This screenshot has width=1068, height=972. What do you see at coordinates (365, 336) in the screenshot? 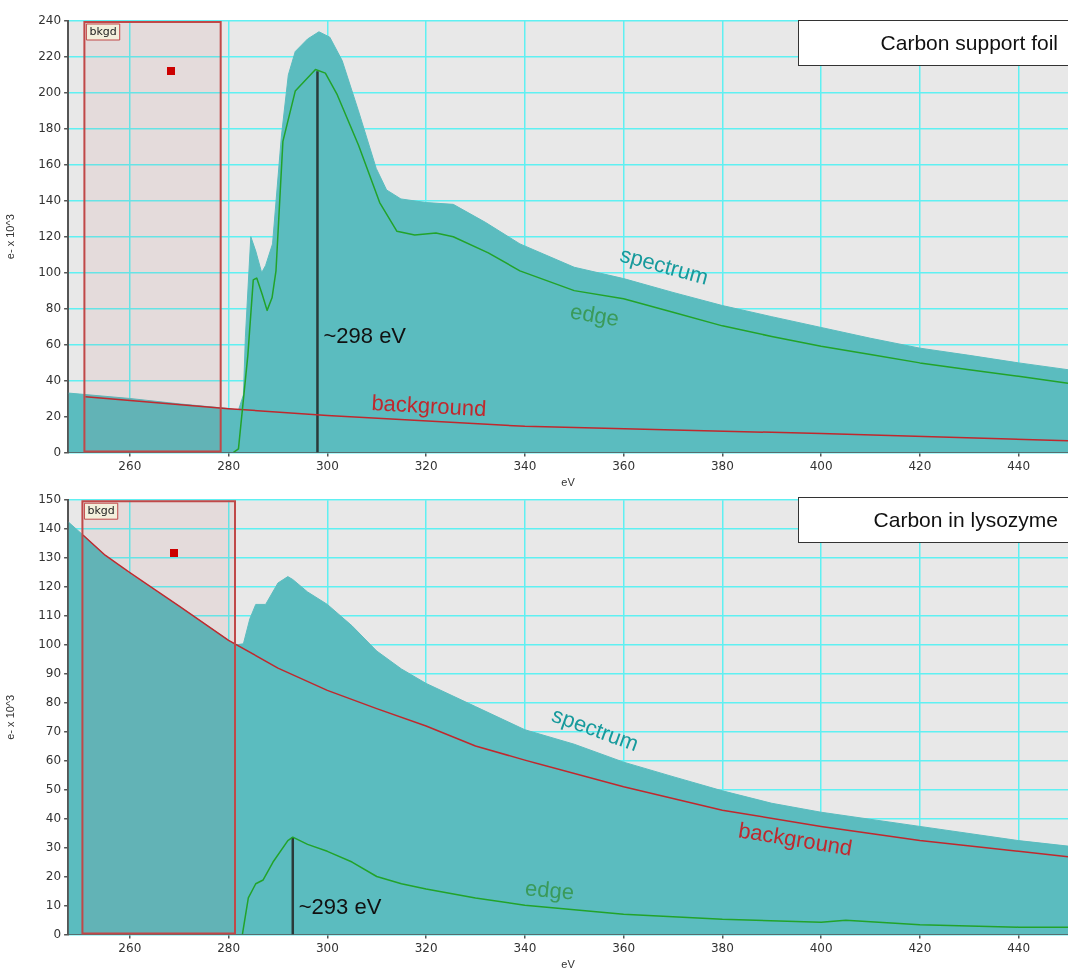
I see `annotation: ~298 eV` at bounding box center [365, 336].